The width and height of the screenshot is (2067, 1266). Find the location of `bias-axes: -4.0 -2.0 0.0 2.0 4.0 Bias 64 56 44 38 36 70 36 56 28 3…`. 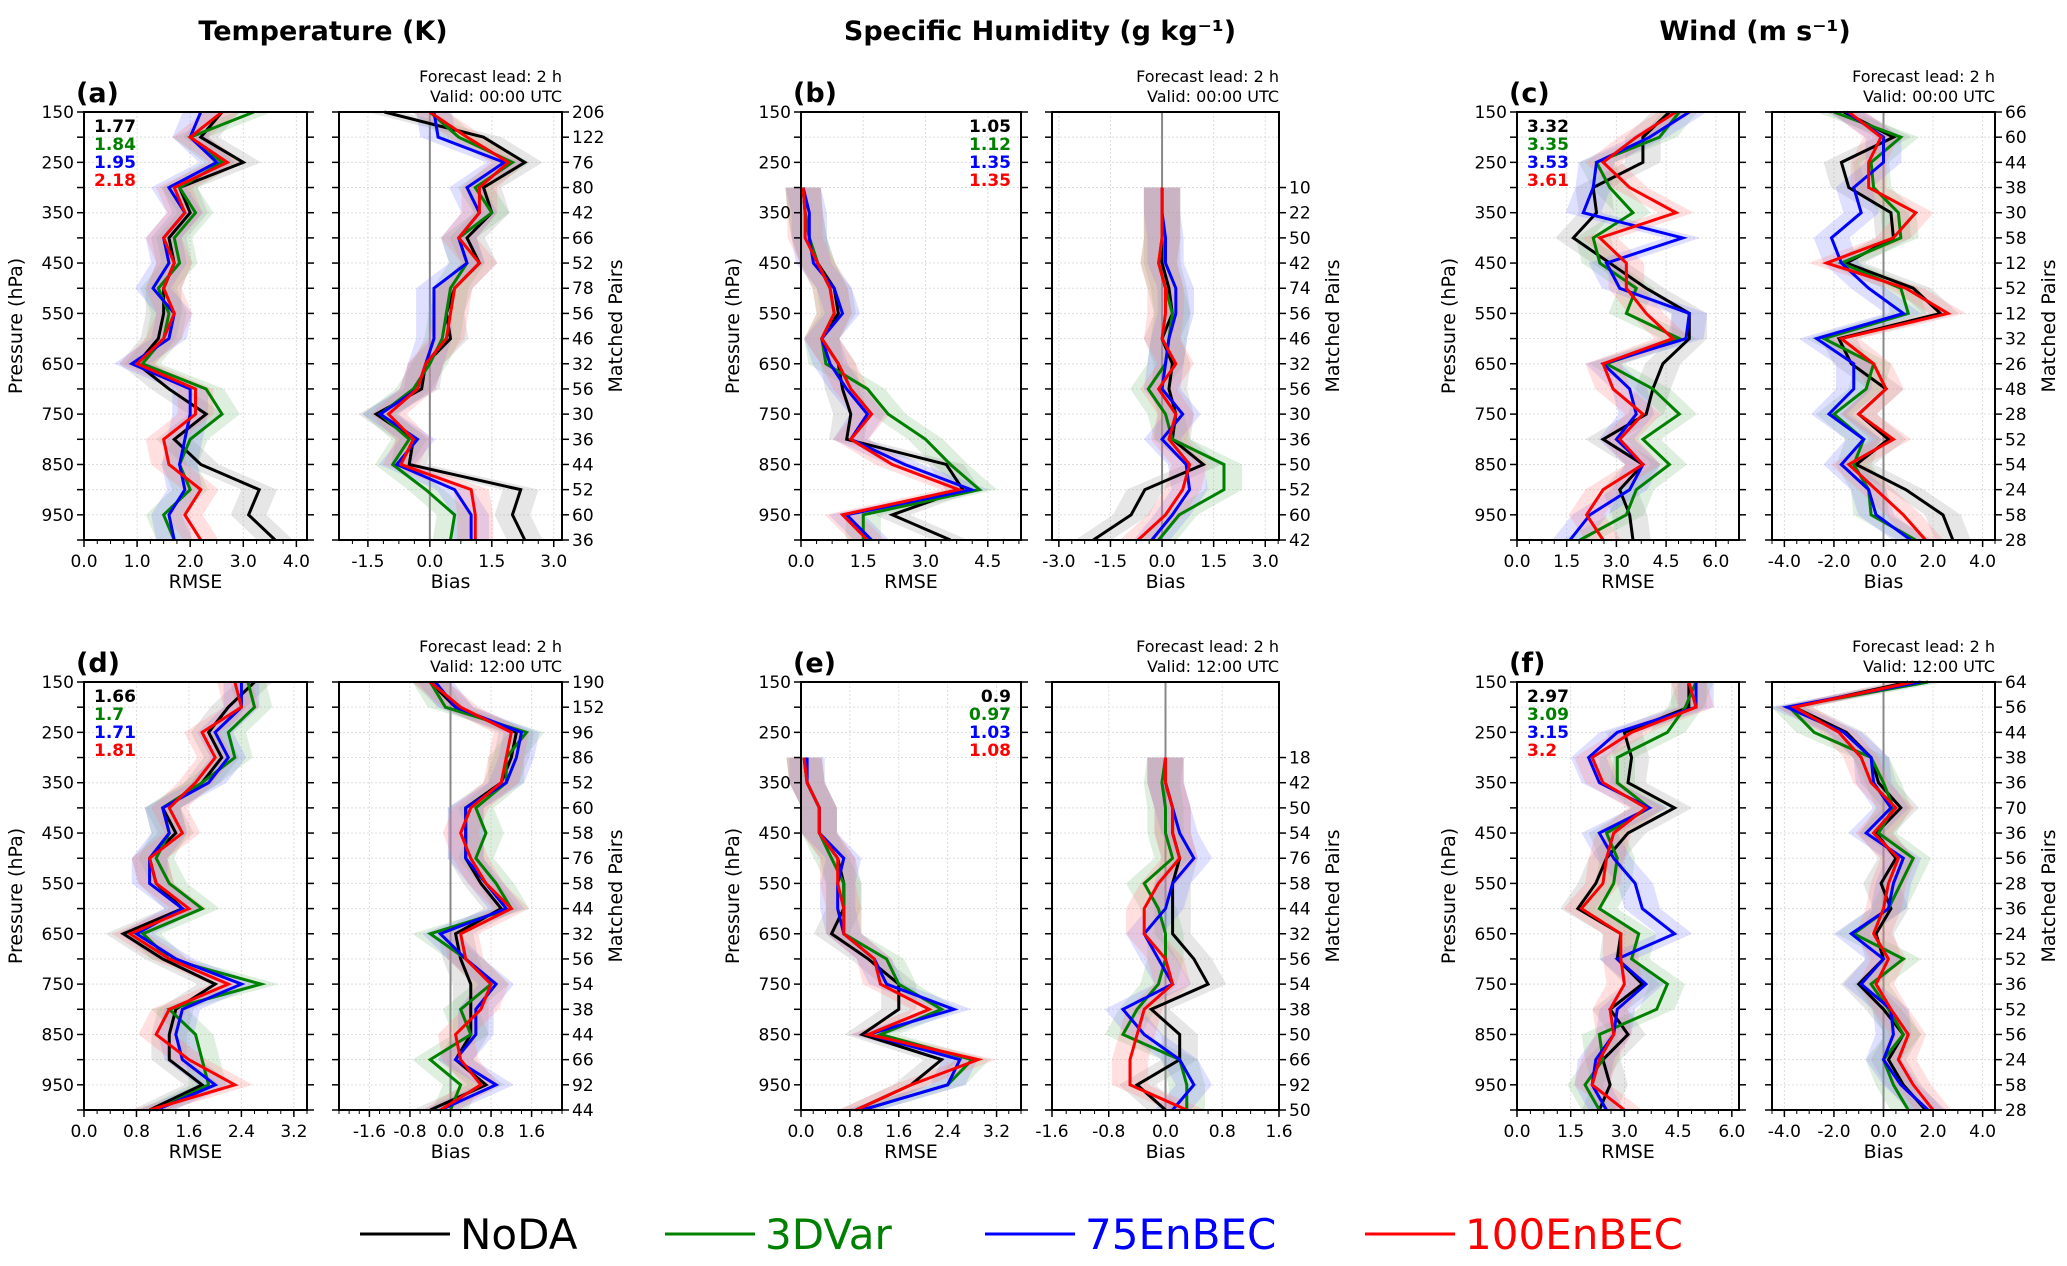

bias-axes: -4.0 -2.0 0.0 2.0 4.0 Bias 64 56 44 38 36 70 36 56 28 3… is located at coordinates (1896, 918).